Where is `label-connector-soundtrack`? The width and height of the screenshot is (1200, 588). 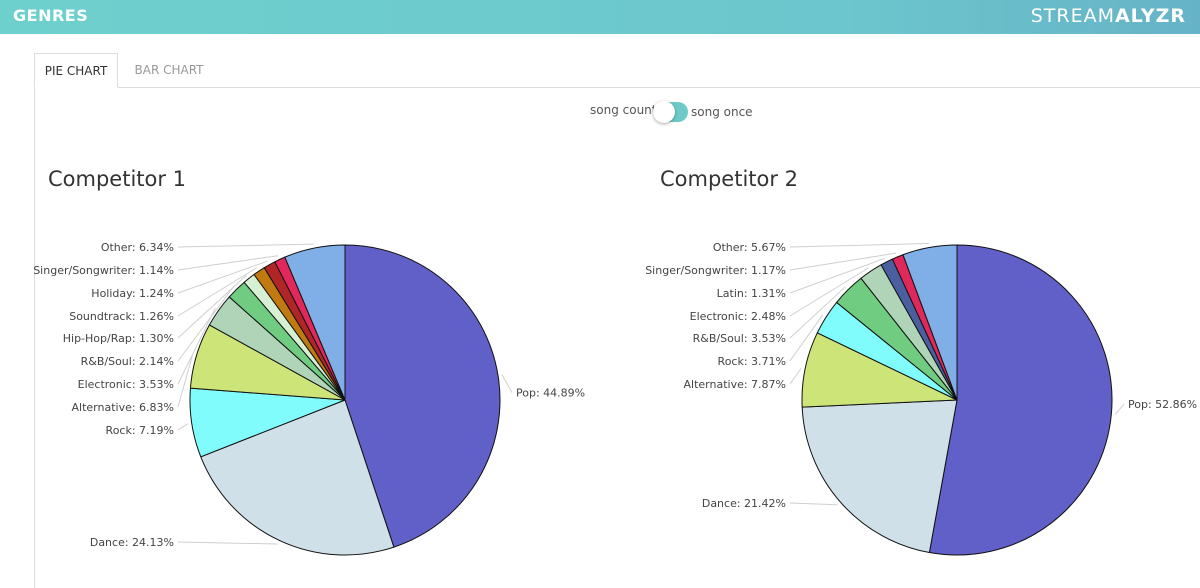 label-connector-soundtrack is located at coordinates (217, 292).